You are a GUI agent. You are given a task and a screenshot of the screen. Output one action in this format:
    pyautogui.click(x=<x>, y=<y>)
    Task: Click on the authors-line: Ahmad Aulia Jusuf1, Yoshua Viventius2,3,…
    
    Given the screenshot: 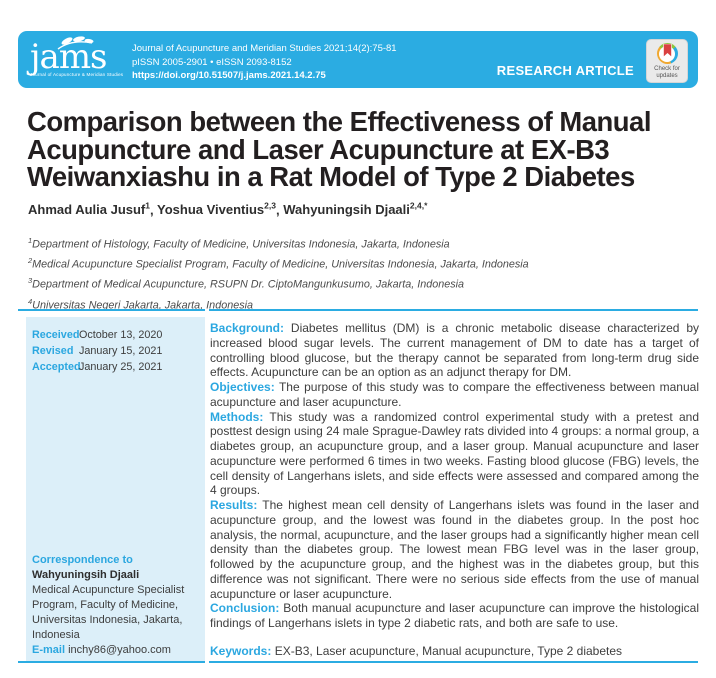 What is the action you would take?
    pyautogui.click(x=228, y=209)
    